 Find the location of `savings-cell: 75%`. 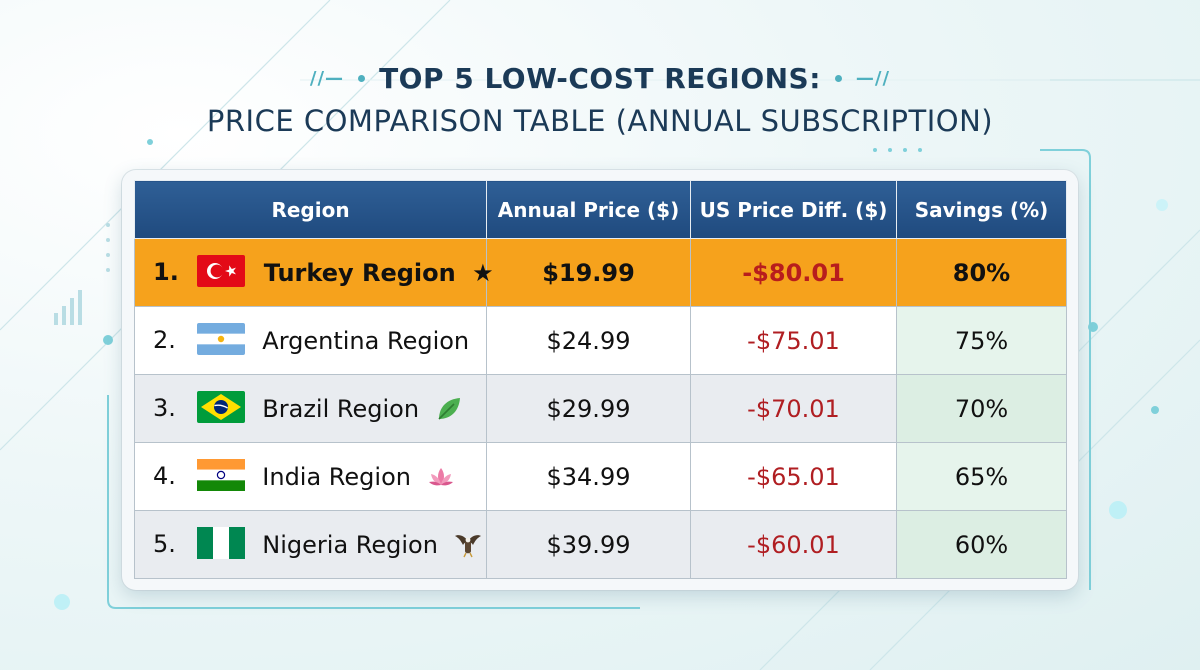

savings-cell: 75% is located at coordinates (981, 340).